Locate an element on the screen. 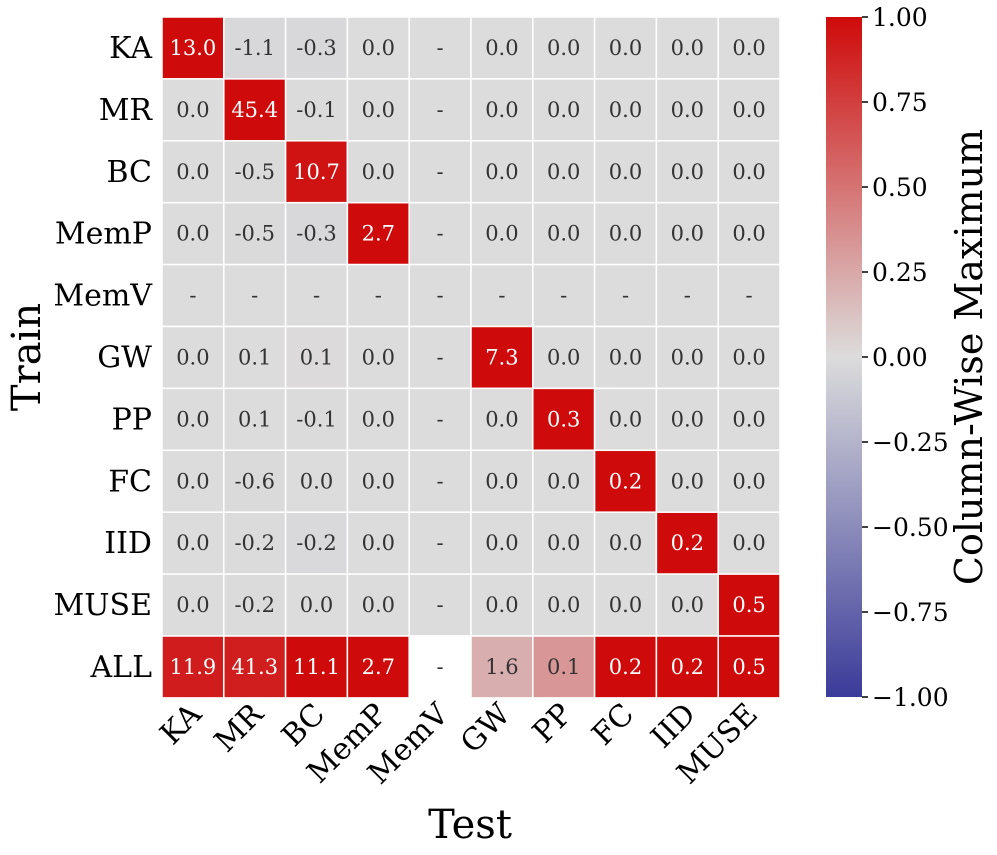  cell-value-label: 7.3 is located at coordinates (501, 357).